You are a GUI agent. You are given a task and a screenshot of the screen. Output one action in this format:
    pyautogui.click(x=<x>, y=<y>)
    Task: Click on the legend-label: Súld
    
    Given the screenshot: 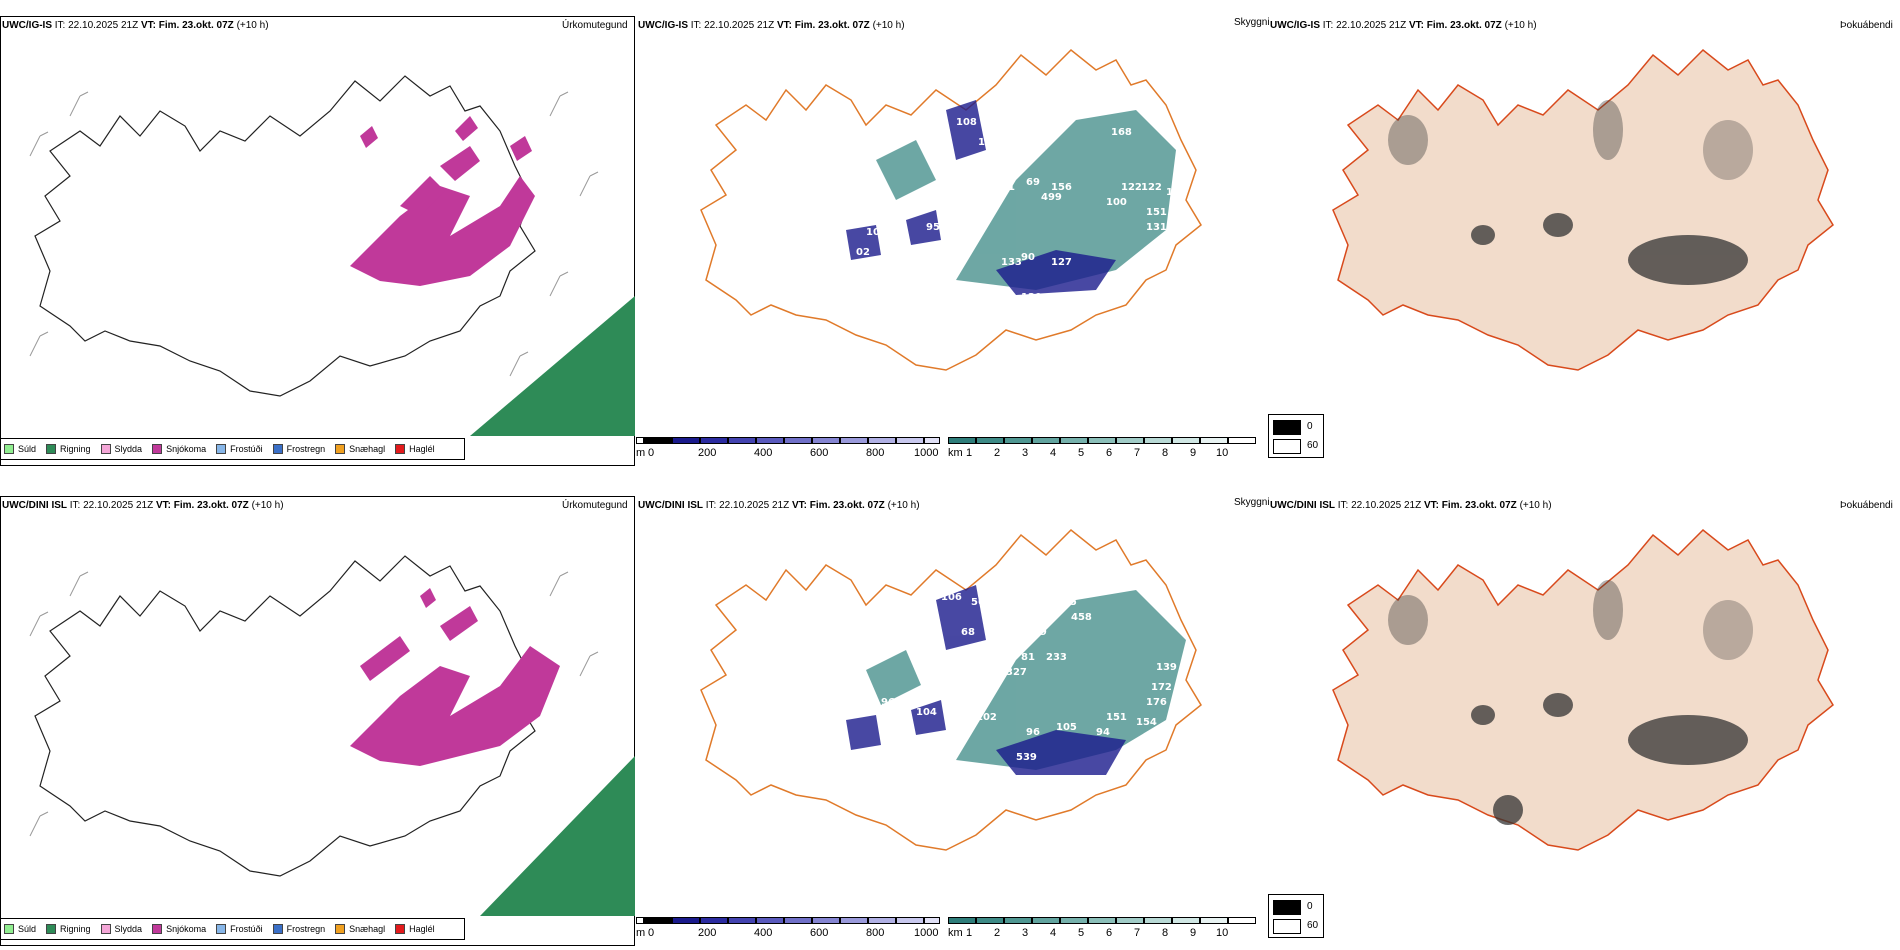 What is the action you would take?
    pyautogui.click(x=27, y=929)
    